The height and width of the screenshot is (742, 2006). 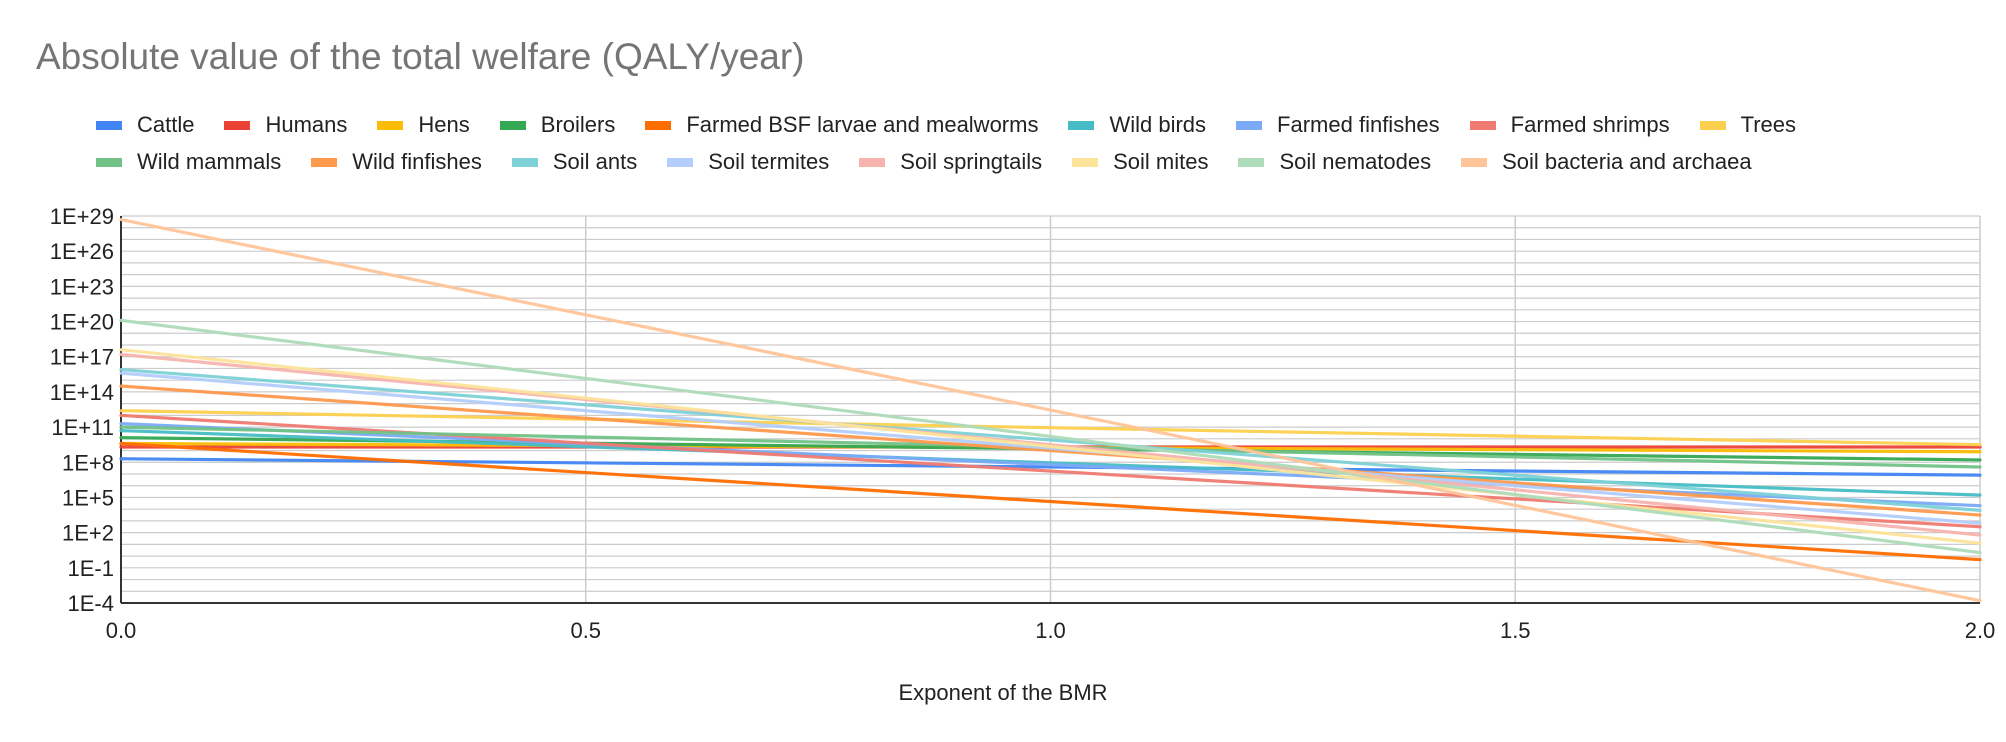 I want to click on y-tick-label: 1E+5, so click(x=88, y=497).